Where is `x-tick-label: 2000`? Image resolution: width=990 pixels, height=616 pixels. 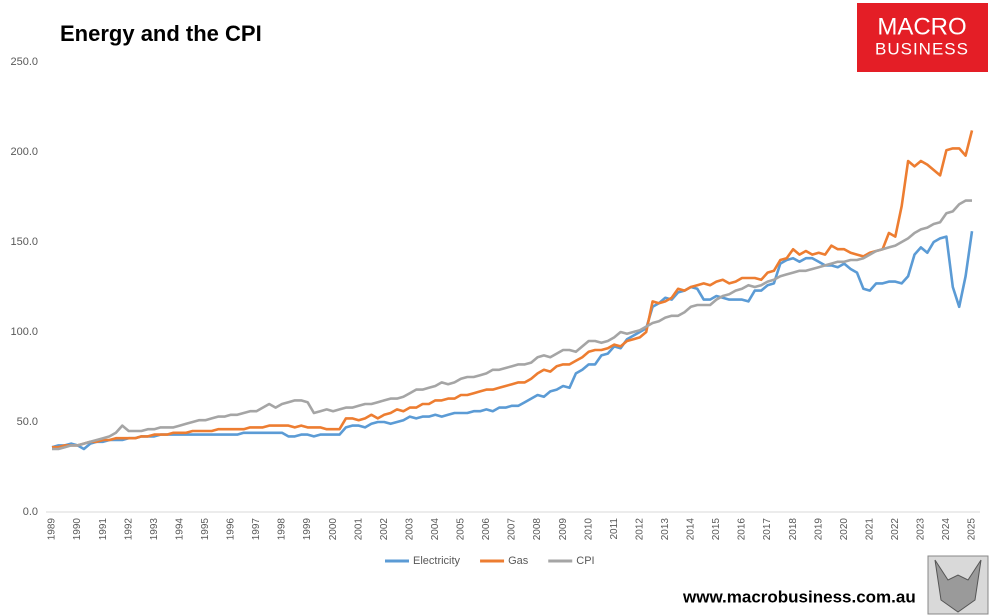 x-tick-label: 2000 is located at coordinates (333, 529).